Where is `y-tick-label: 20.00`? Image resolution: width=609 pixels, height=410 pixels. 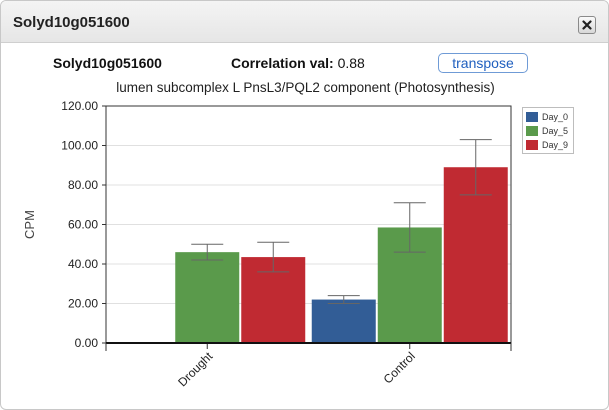
y-tick-label: 20.00 is located at coordinates (83, 304).